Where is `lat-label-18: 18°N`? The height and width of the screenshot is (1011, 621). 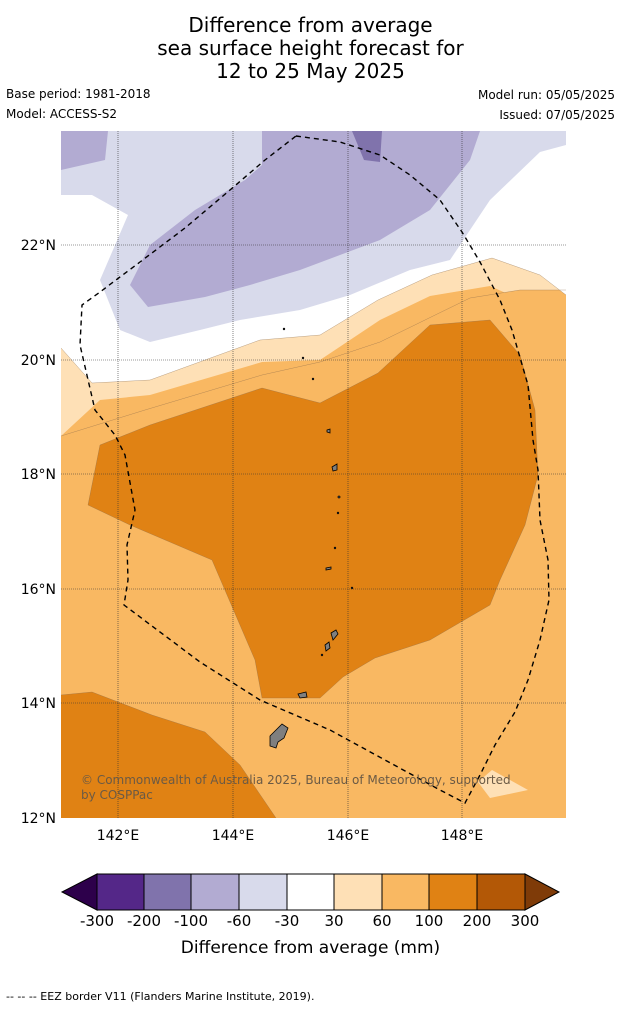
lat-label-18: 18°N is located at coordinates (38, 475).